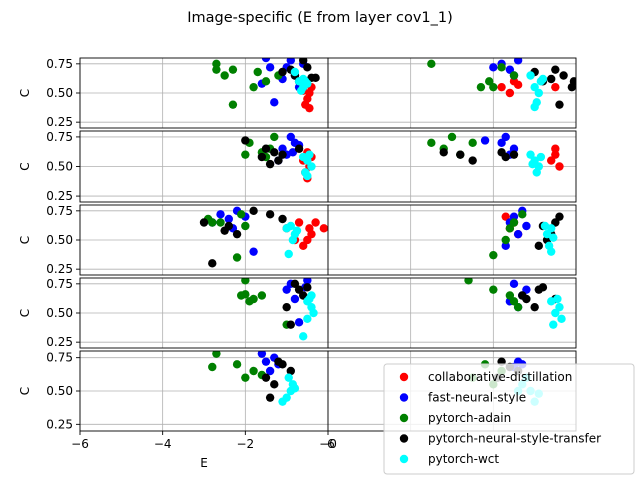 The image size is (640, 480). I want to click on legend-item: pytorch-wct, so click(449, 459).